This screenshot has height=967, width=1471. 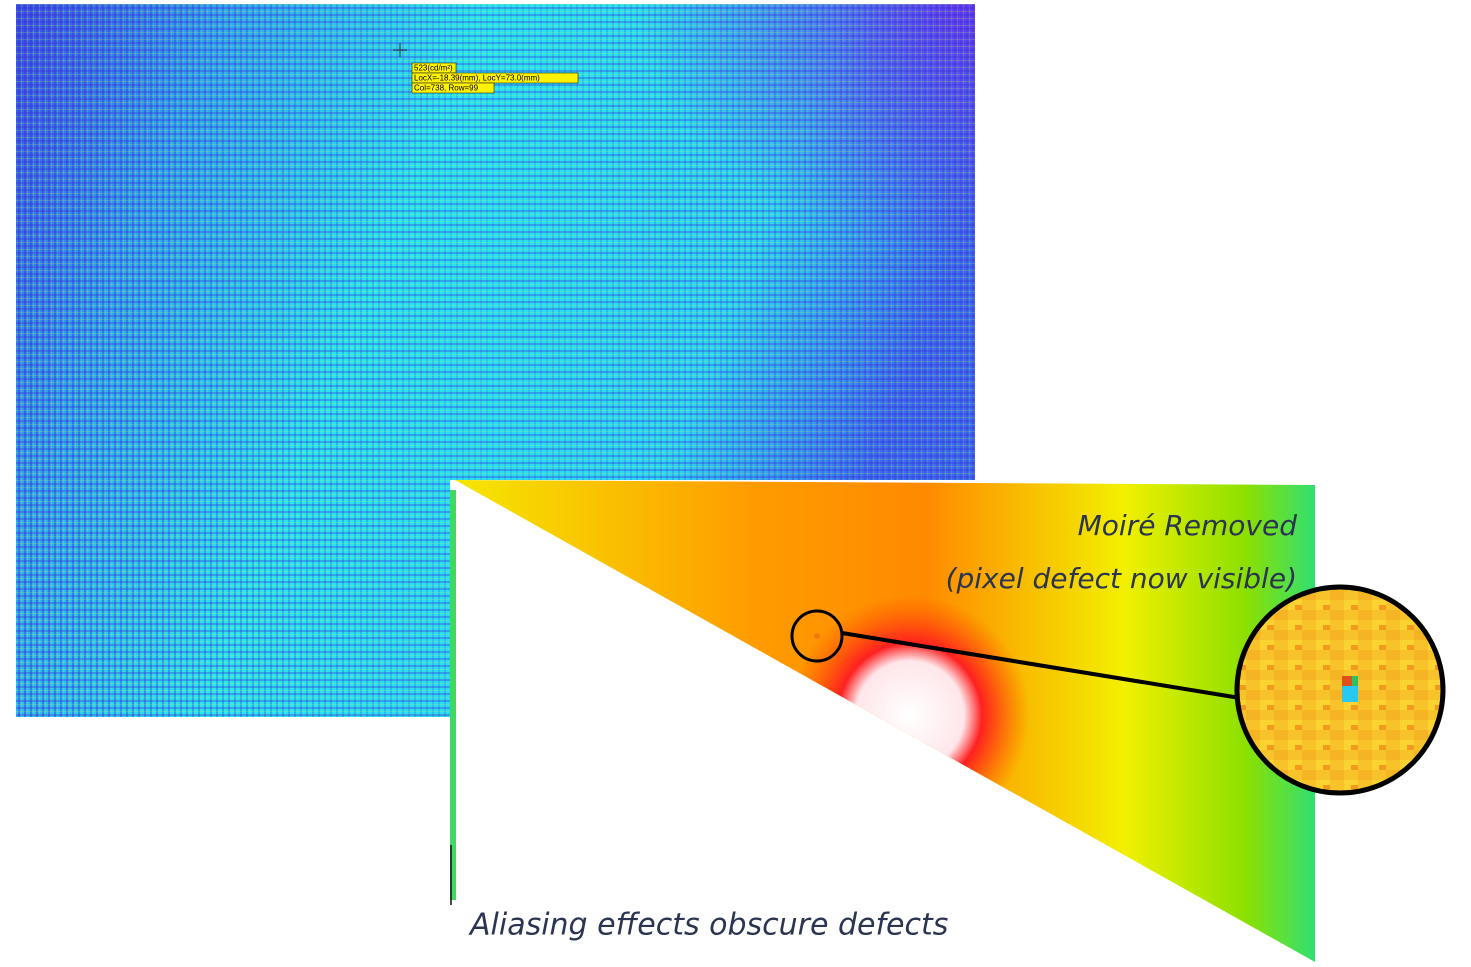 I want to click on tooltip-line: 523(cd/m²), so click(x=433, y=68).